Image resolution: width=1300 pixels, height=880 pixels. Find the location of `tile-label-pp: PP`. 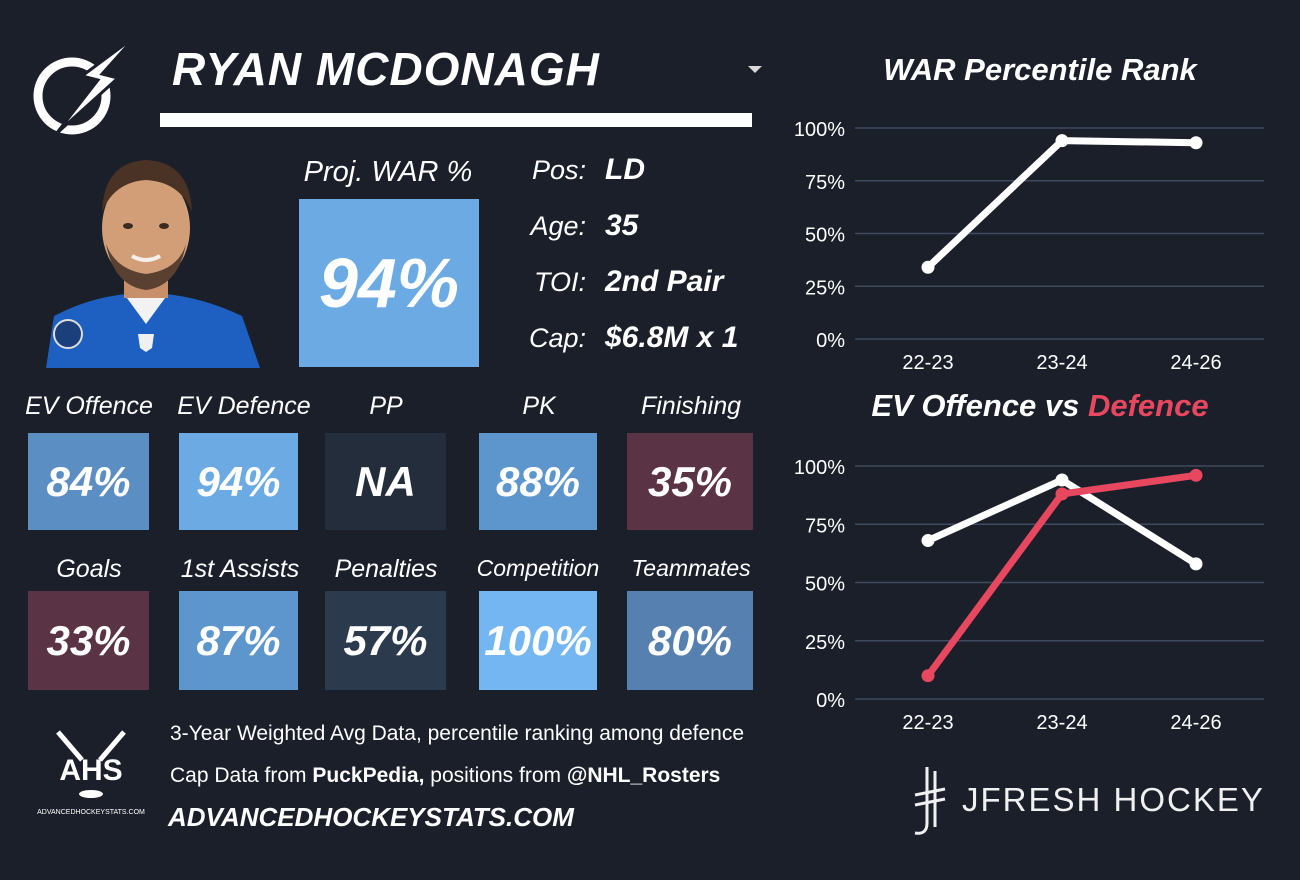

tile-label-pp: PP is located at coordinates (386, 406).